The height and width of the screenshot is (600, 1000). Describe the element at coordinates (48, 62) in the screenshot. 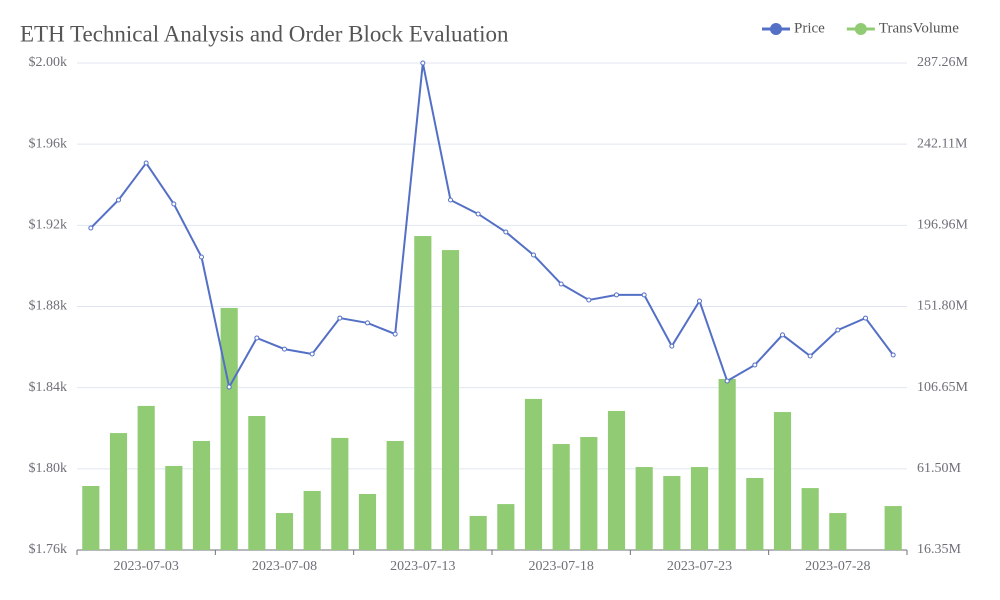

I see `y-tick-label: $2.00k` at that location.